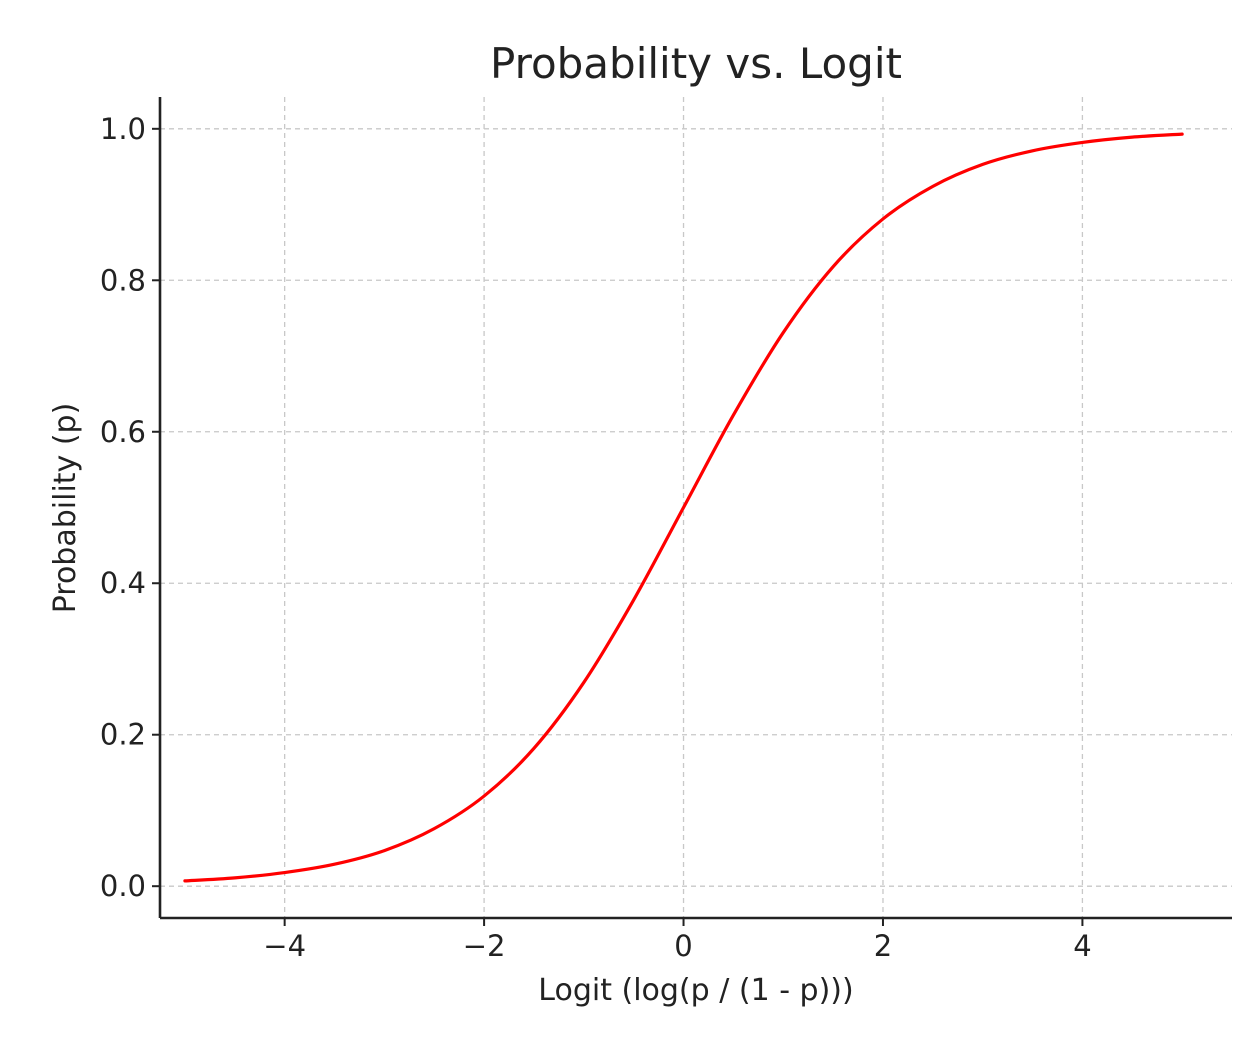 The height and width of the screenshot is (1064, 1250). I want to click on x-tick-label: 0, so click(683, 946).